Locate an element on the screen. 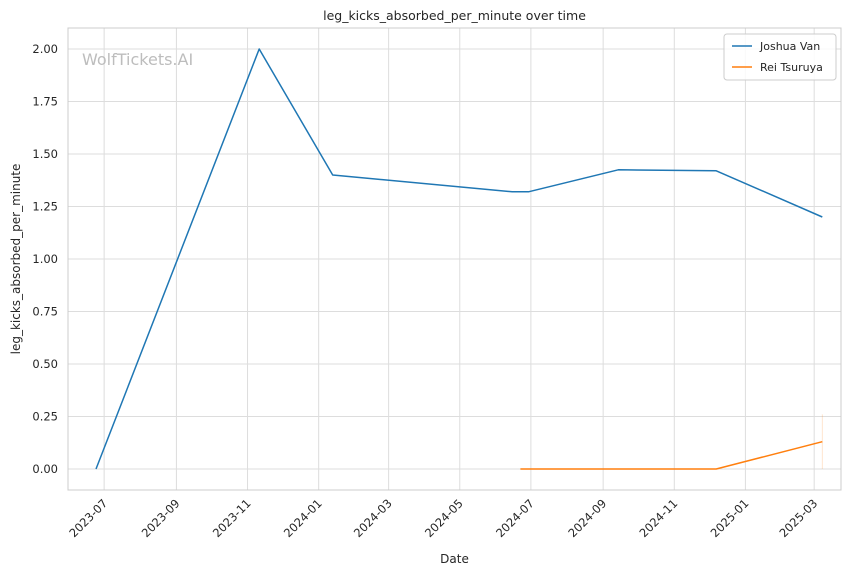 This screenshot has height=575, width=852. x-tick-label: 2023-07 is located at coordinates (88, 518).